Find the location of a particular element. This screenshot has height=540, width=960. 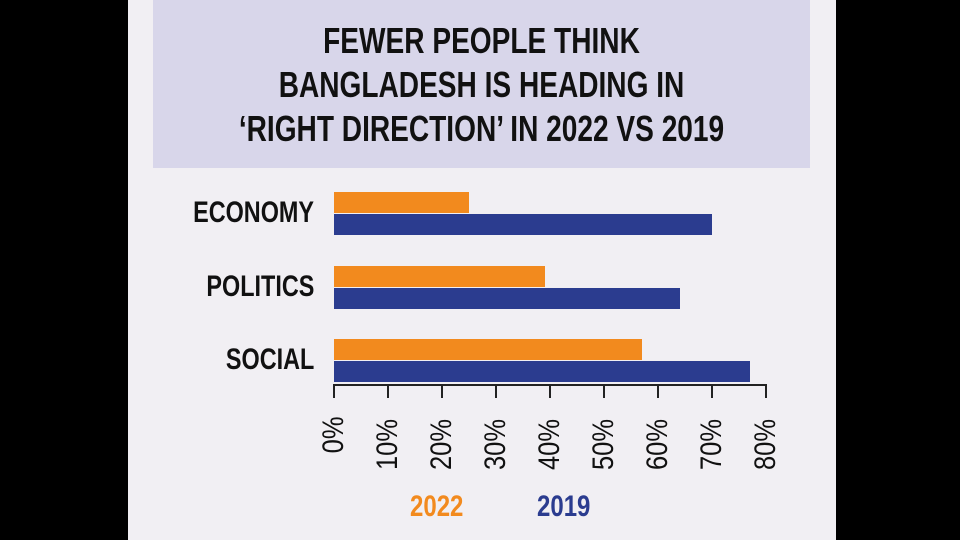

chart-title-line-3: ‘RIGHT DIRECTION’ IN 2022 VS 2019 is located at coordinates (481, 128).